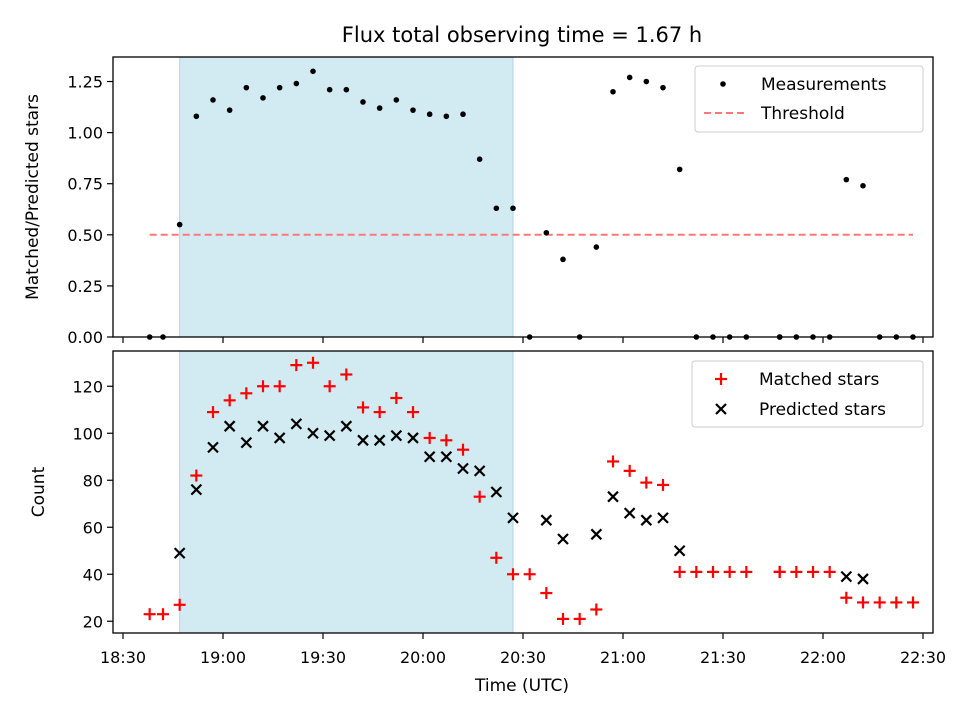  I want to click on x-axis-label: Time (UTC), so click(521, 686).